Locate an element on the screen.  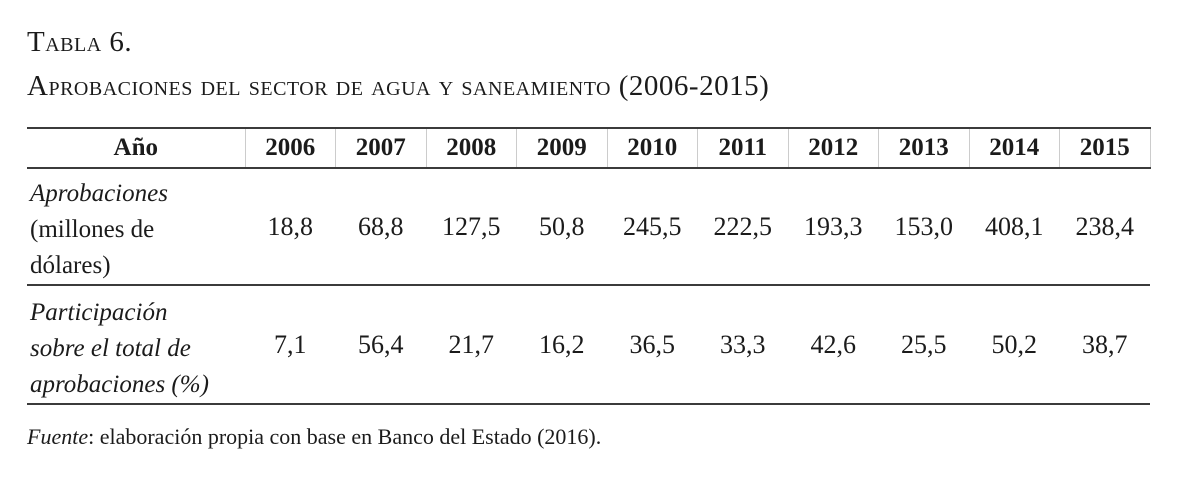
value-cell: 222,5 is located at coordinates (743, 226).